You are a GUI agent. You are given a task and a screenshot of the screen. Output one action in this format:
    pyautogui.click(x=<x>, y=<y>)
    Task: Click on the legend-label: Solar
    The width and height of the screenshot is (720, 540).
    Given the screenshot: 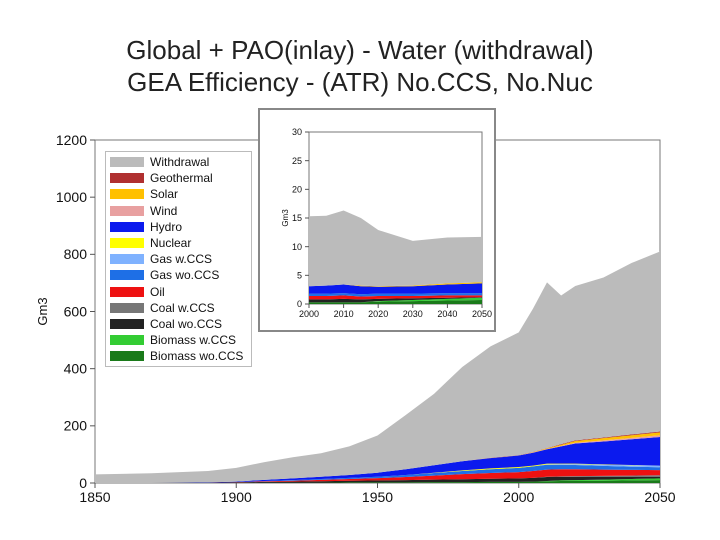 What is the action you would take?
    pyautogui.click(x=164, y=194)
    